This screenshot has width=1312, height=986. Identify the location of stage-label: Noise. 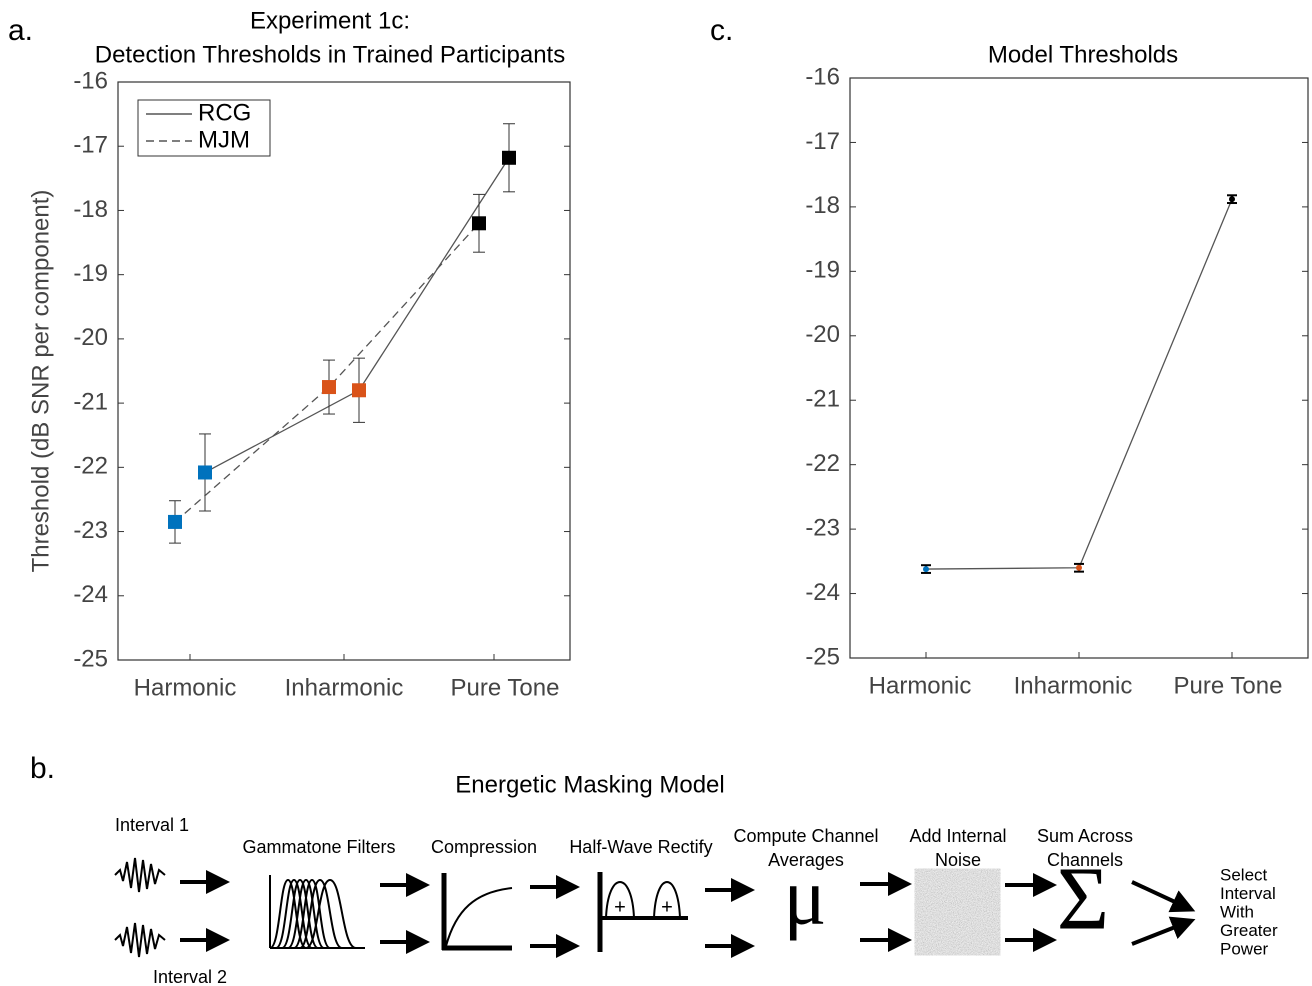
(958, 860).